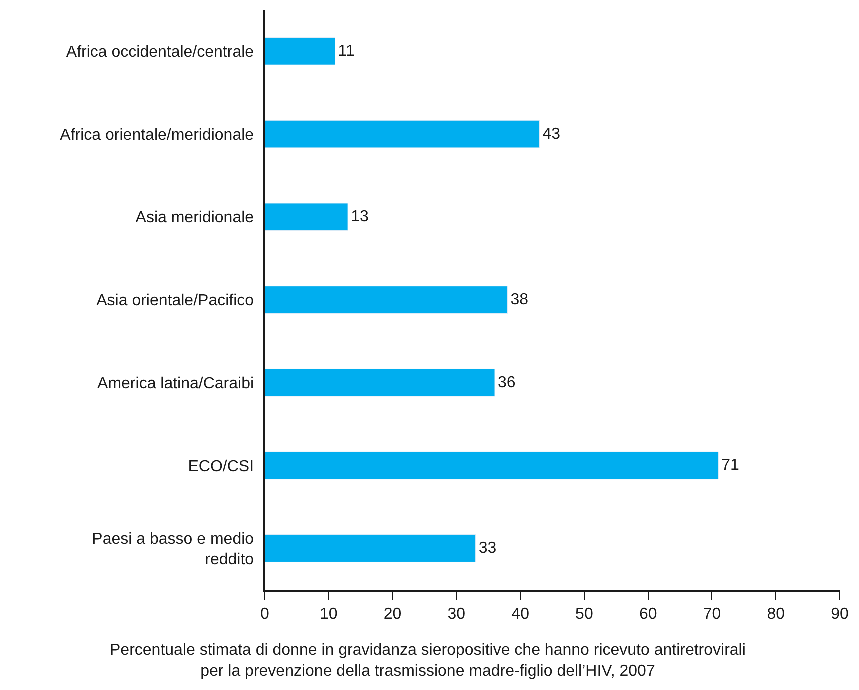 The width and height of the screenshot is (859, 690). What do you see at coordinates (585, 614) in the screenshot?
I see `x-tick-label: 50` at bounding box center [585, 614].